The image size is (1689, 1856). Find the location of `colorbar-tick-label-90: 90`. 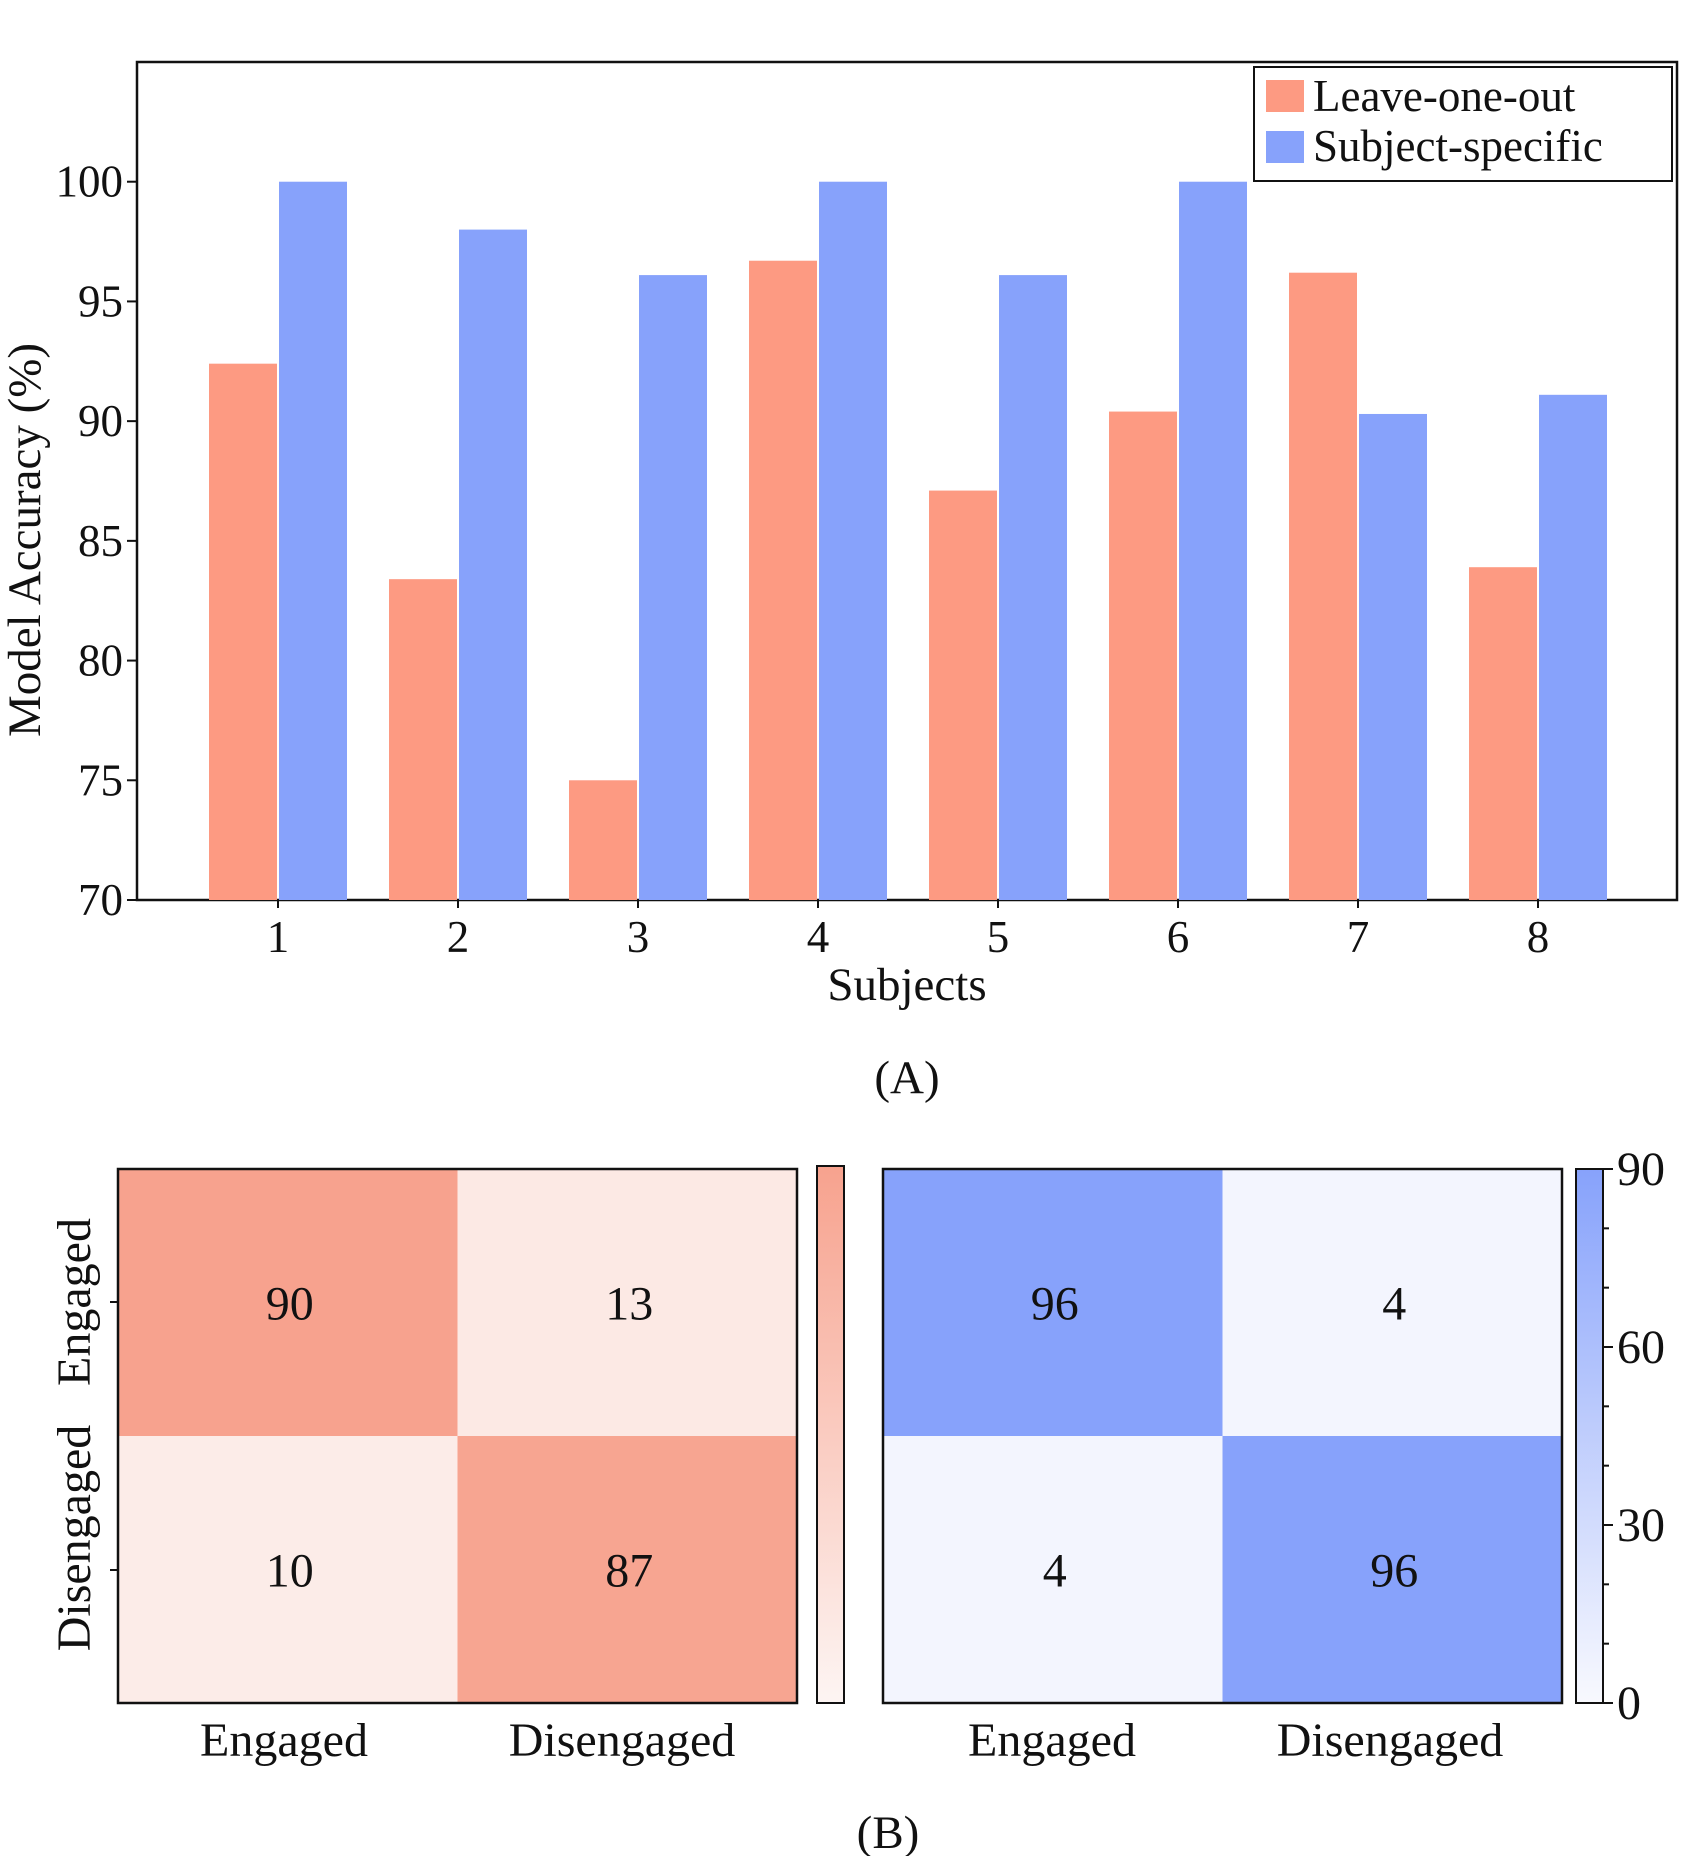

colorbar-tick-label-90: 90 is located at coordinates (1641, 1169).